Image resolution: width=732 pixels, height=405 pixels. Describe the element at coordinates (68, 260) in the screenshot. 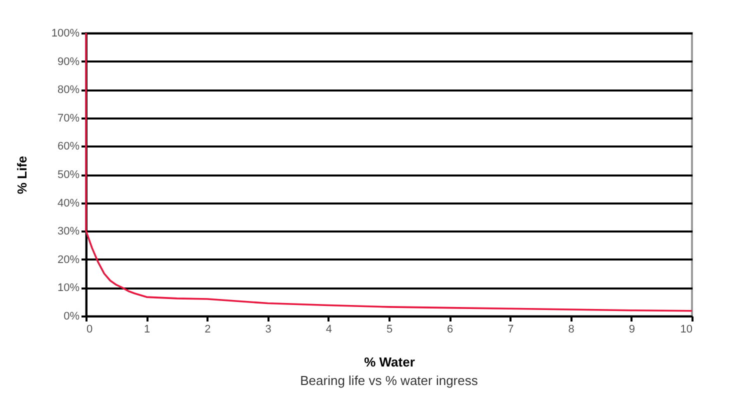

I see `y-tick-label: 20%` at that location.